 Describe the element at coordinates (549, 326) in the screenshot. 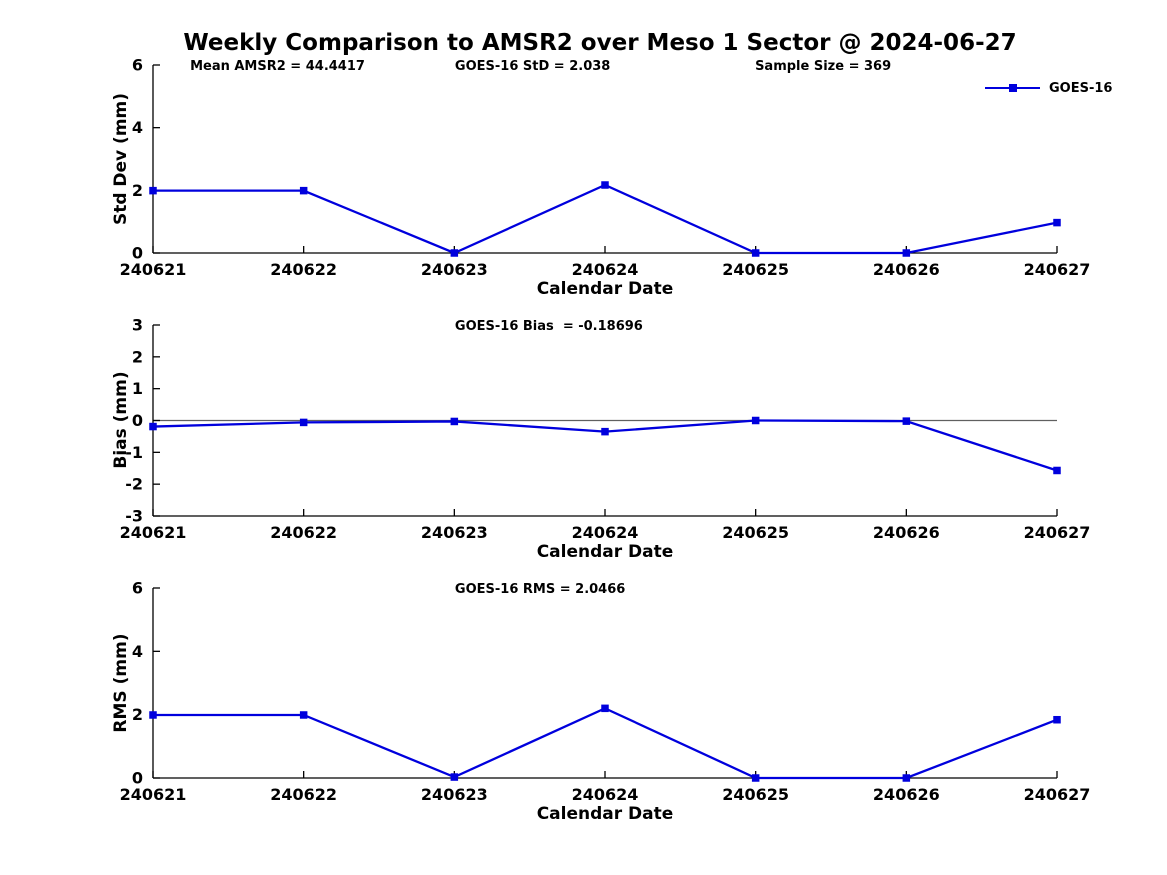

I see `annotation-text: GOES-16 Bias = -0.18696` at that location.